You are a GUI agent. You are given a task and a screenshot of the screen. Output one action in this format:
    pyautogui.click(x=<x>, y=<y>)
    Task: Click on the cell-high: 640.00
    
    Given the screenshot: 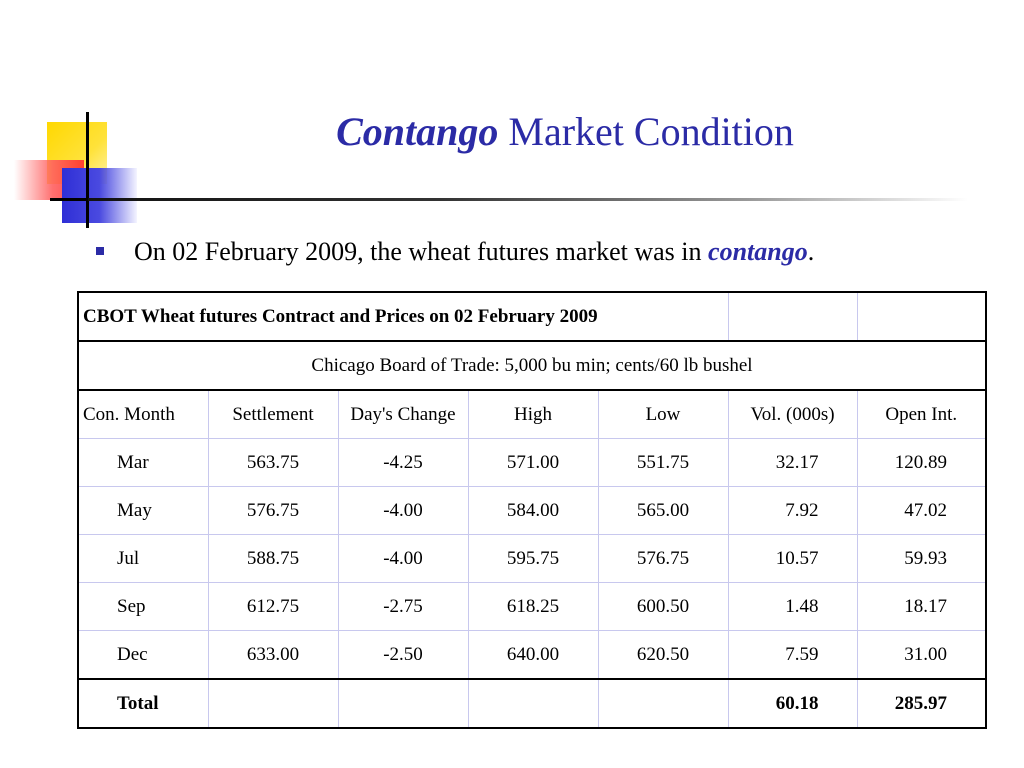 What is the action you would take?
    pyautogui.click(x=533, y=655)
    